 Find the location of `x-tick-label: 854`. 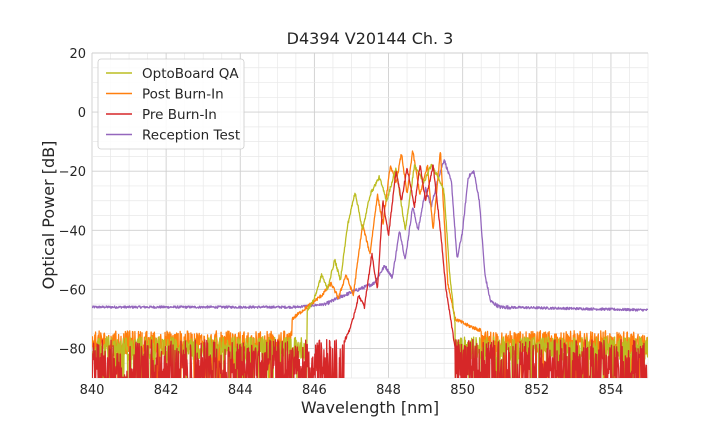

x-tick-label: 854 is located at coordinates (611, 390).